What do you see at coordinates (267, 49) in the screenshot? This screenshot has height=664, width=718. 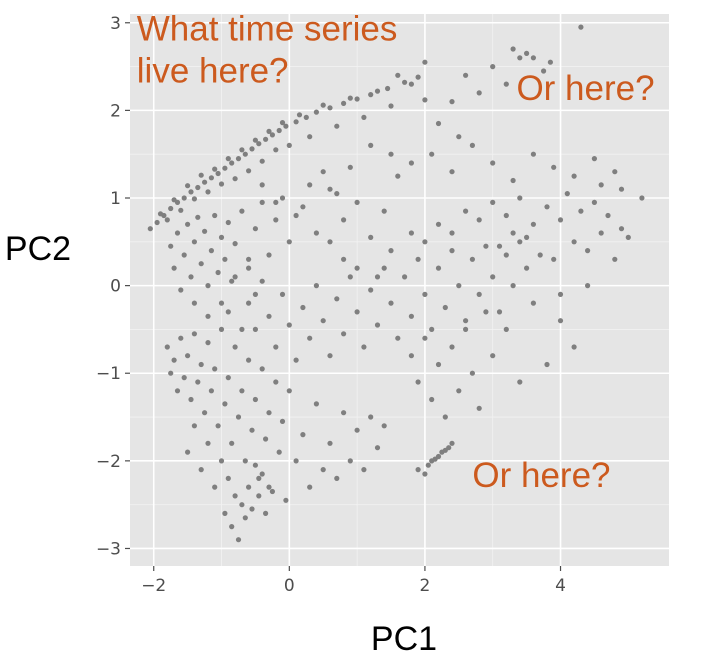 I see `annotation-text: What time series live here?` at bounding box center [267, 49].